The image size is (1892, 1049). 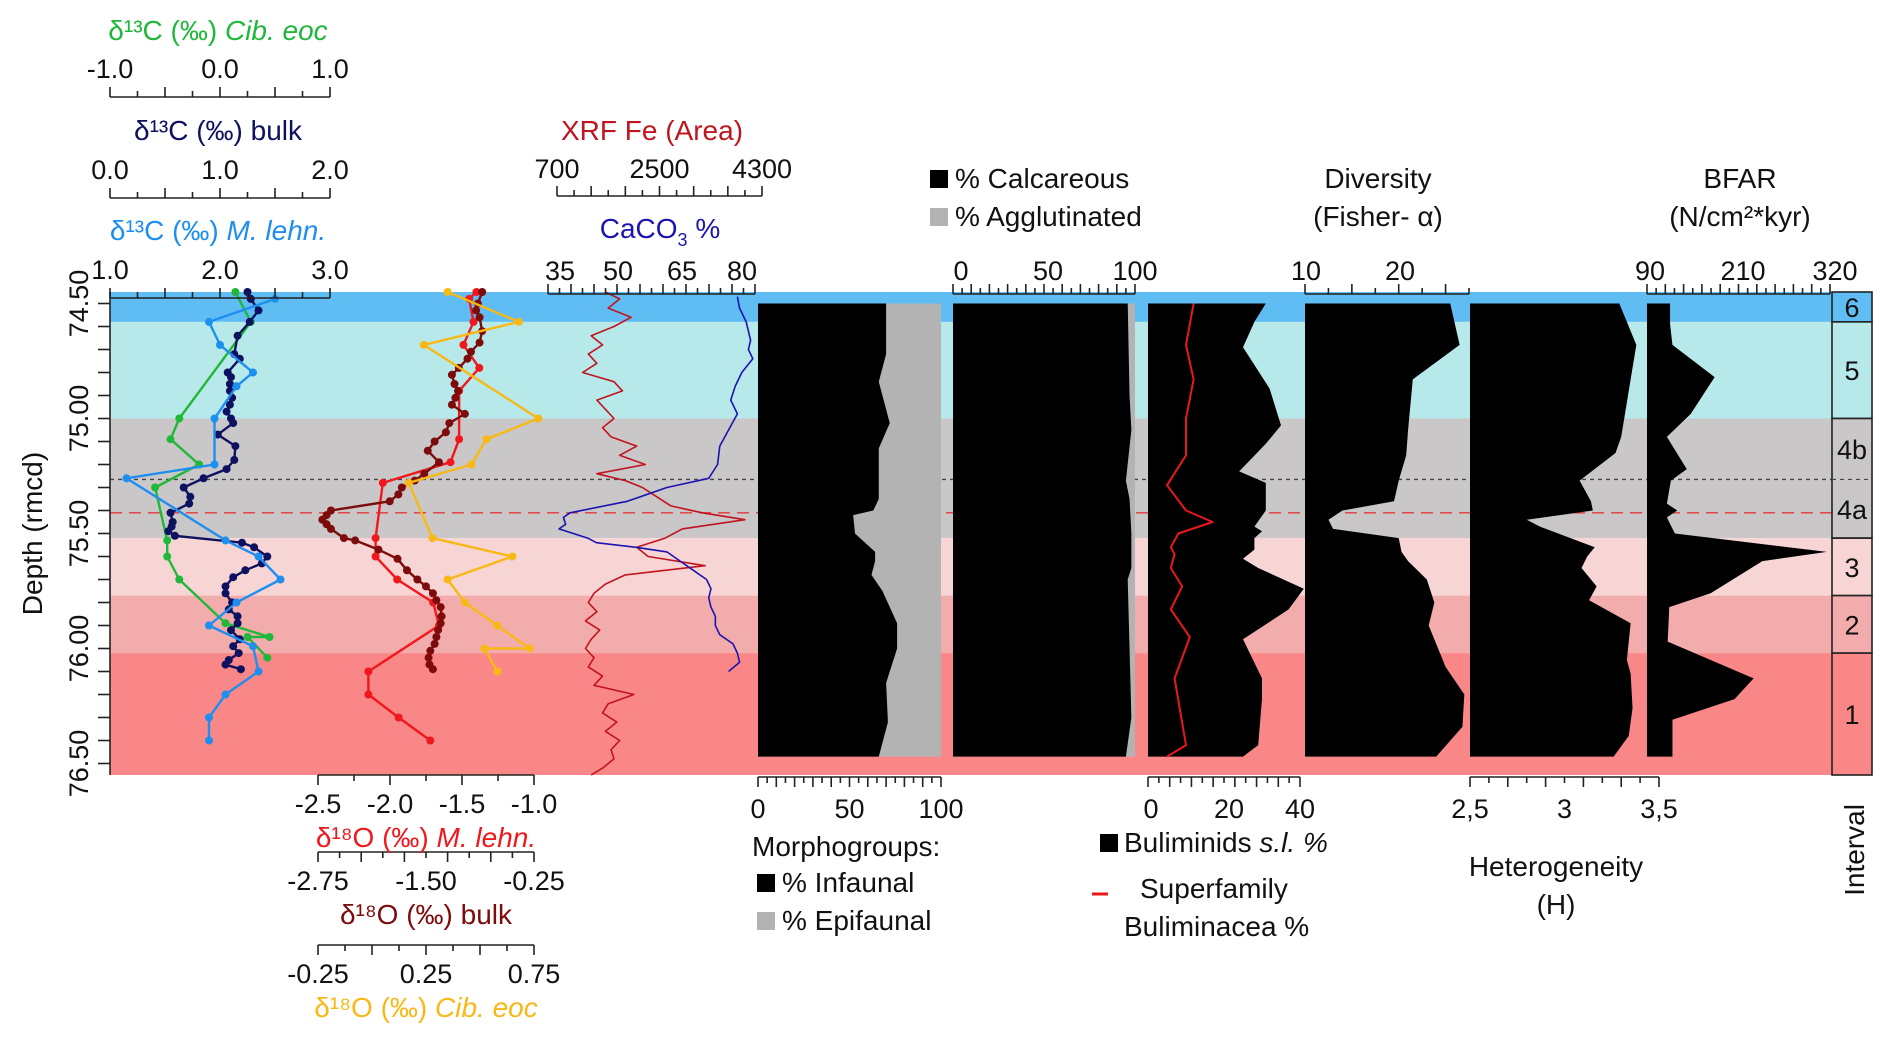 What do you see at coordinates (1852, 449) in the screenshot?
I see `interval-cell-4b` at bounding box center [1852, 449].